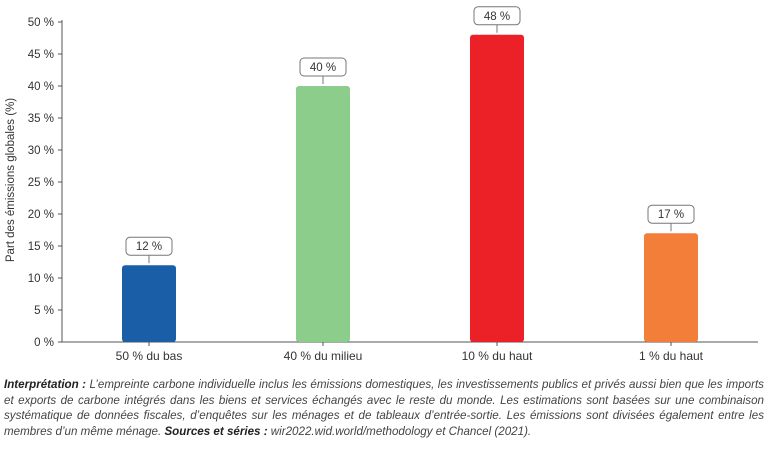 The width and height of the screenshot is (768, 456). What do you see at coordinates (41, 87) in the screenshot?
I see `y-tick-label: 40 %` at bounding box center [41, 87].